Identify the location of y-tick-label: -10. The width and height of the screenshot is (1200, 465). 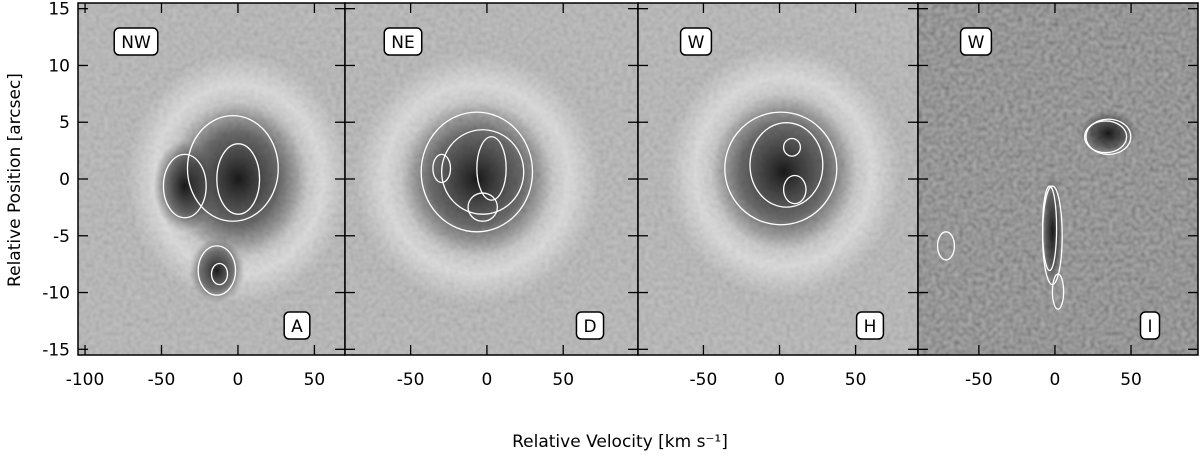
(56, 294).